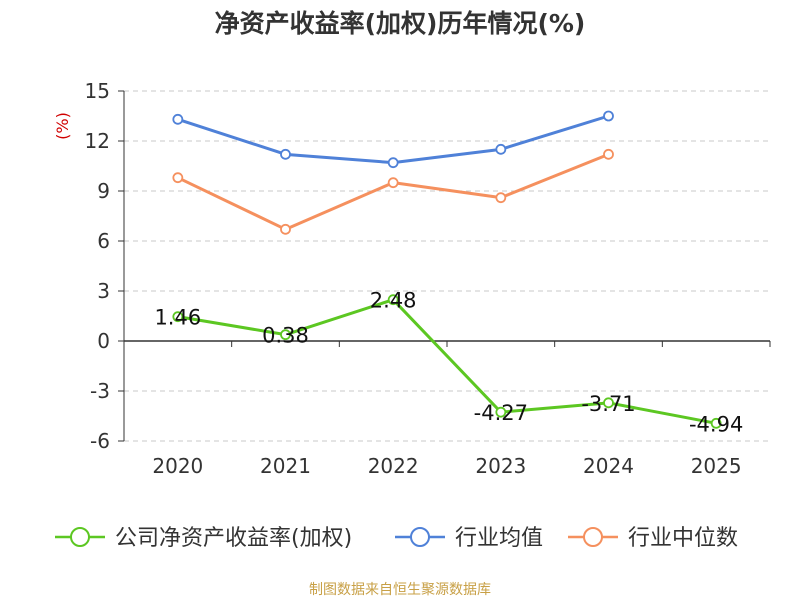 The width and height of the screenshot is (800, 600). I want to click on data-label: -4.94, so click(716, 424).